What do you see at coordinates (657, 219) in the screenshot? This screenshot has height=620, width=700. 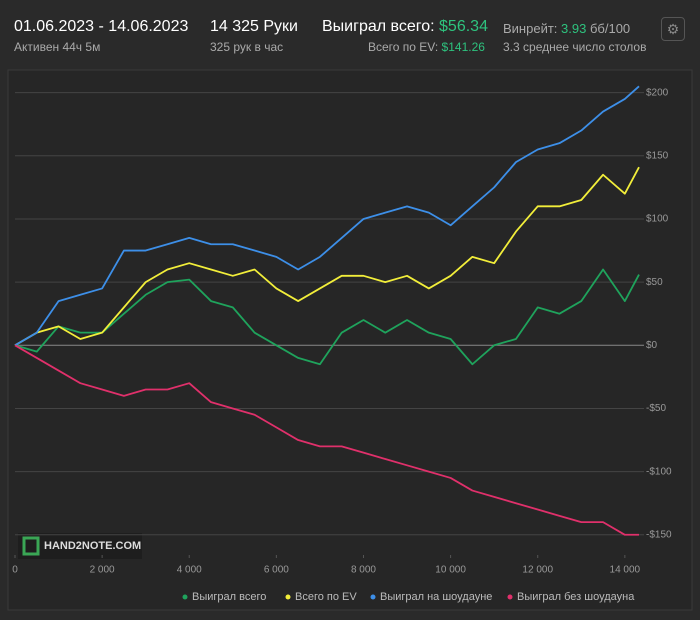 I see `y-tick-label: $100` at bounding box center [657, 219].